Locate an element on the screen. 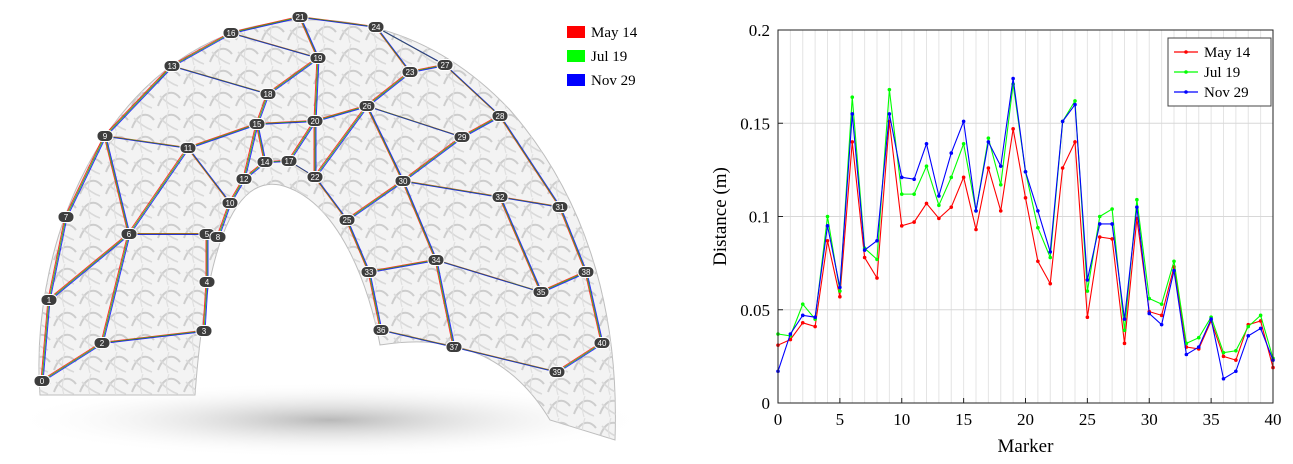  marker-label: 37 is located at coordinates (454, 347).